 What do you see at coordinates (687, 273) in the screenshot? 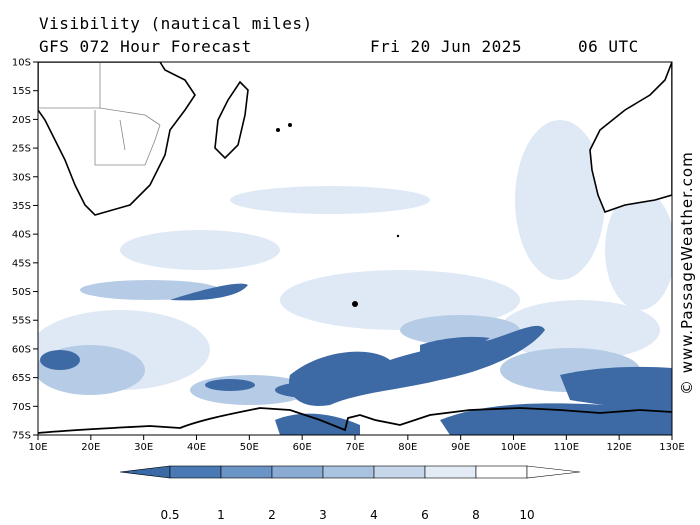
I see `credit-text: © www.PassageWeather.com` at bounding box center [687, 273].